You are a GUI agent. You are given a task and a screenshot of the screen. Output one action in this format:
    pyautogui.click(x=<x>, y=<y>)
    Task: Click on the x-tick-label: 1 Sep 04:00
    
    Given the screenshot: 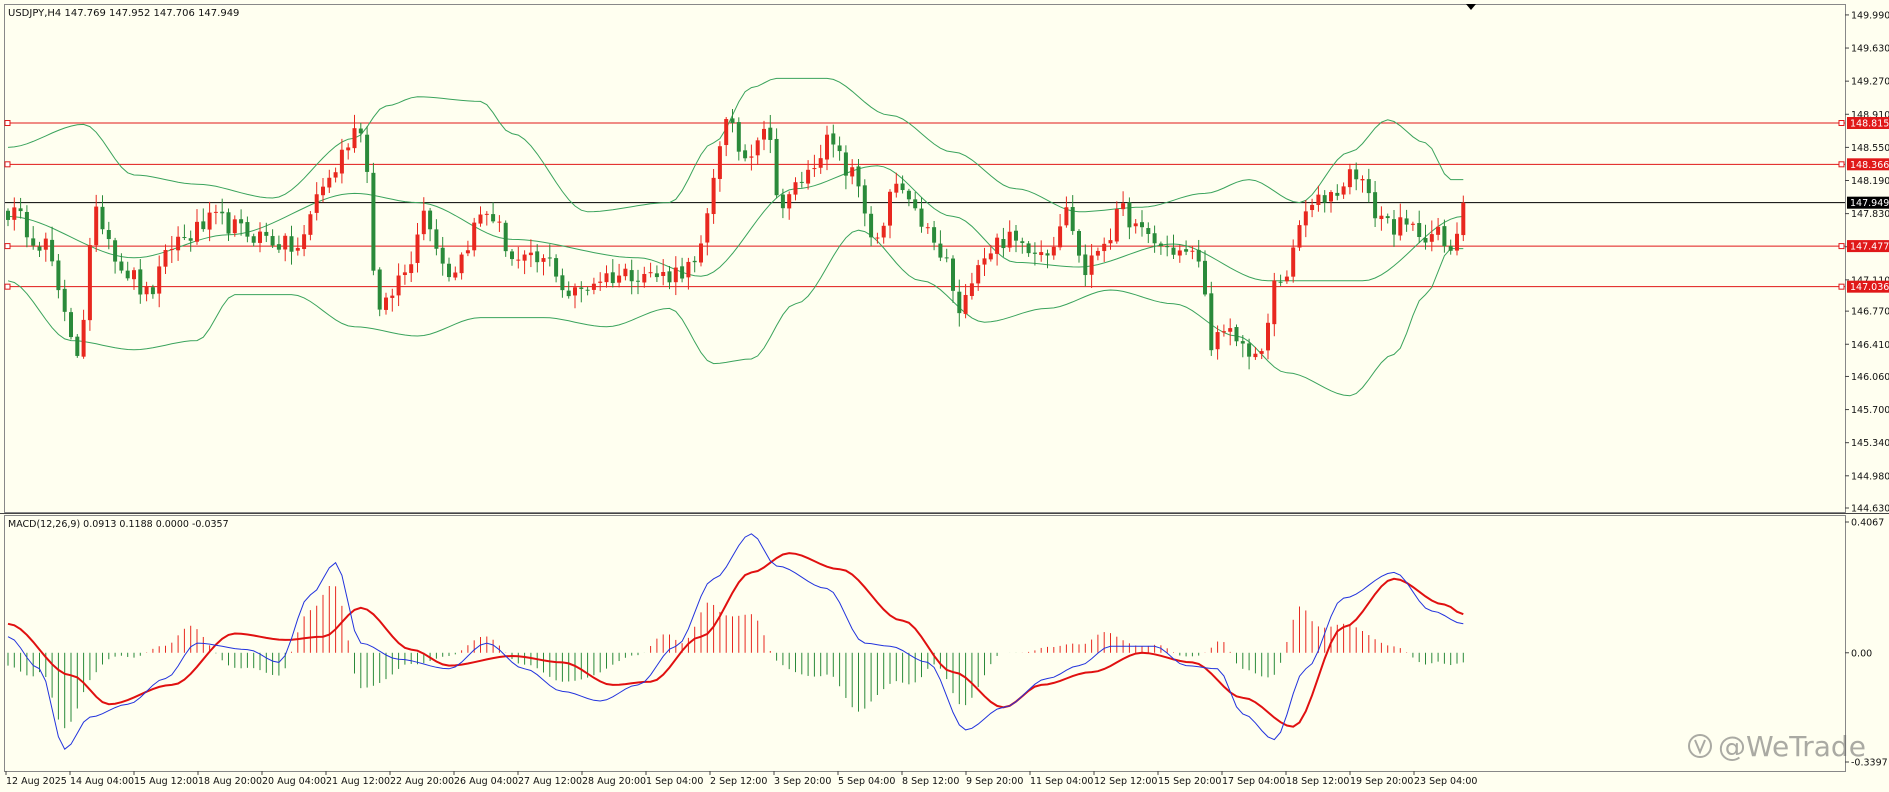 What is the action you would take?
    pyautogui.click(x=674, y=781)
    